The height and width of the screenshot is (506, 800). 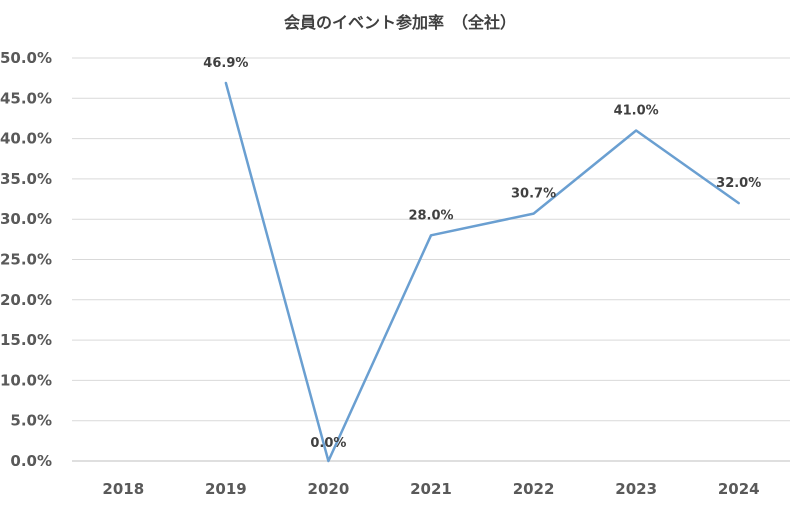 What do you see at coordinates (26, 340) in the screenshot?
I see `y-tick-label: 15.0%` at bounding box center [26, 340].